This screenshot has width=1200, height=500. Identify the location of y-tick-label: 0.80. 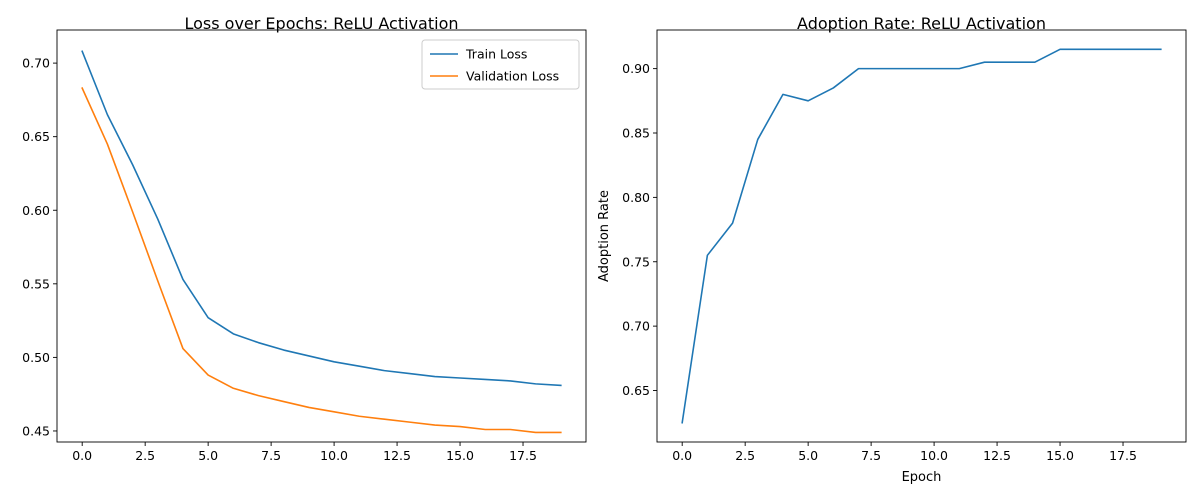
(636, 197).